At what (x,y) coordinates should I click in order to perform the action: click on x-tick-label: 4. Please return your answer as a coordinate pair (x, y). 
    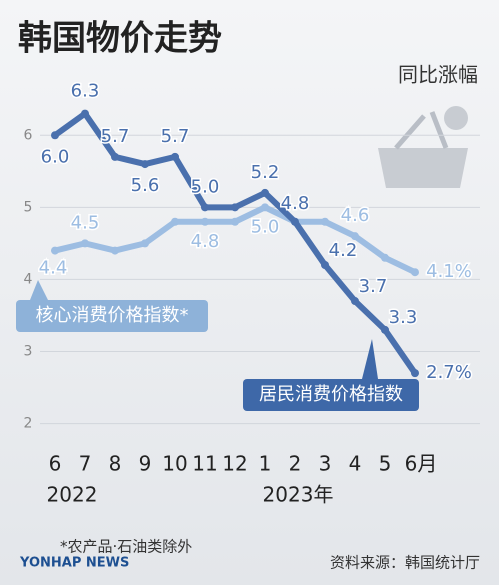
    Looking at the image, I should click on (355, 464).